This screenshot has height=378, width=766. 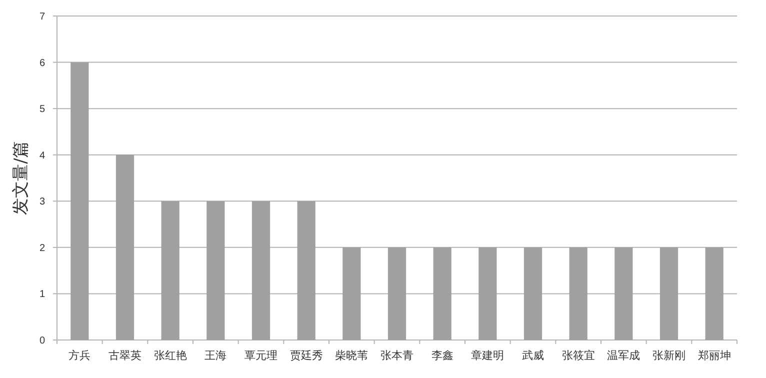 What do you see at coordinates (714, 355) in the screenshot?
I see `x-tick-label: 郑丽坤` at bounding box center [714, 355].